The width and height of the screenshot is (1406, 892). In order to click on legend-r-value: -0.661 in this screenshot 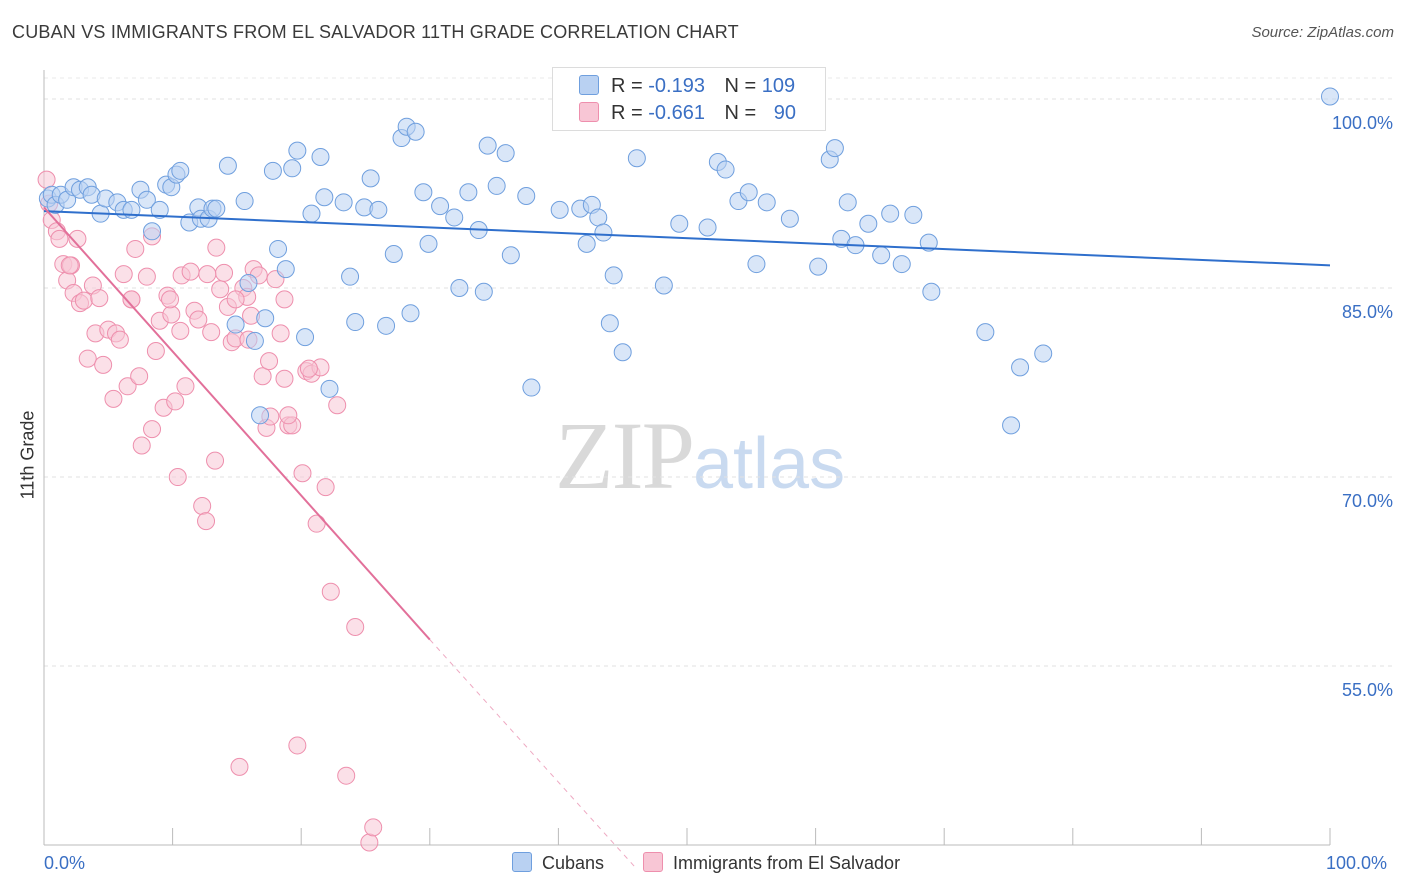, I will do `click(676, 113)`.